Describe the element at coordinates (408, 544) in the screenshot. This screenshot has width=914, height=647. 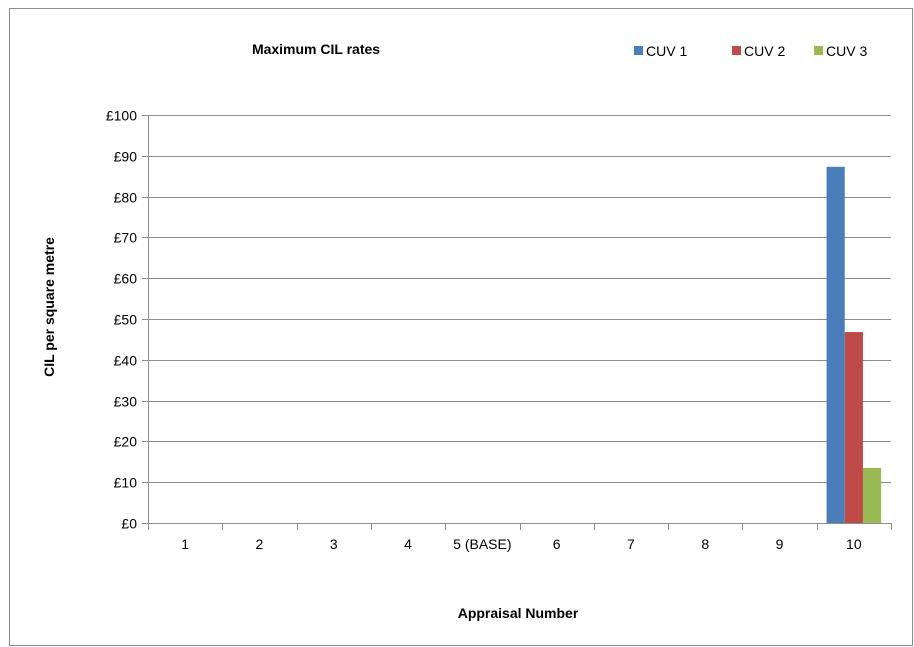
I see `x-tick-label: 4` at that location.